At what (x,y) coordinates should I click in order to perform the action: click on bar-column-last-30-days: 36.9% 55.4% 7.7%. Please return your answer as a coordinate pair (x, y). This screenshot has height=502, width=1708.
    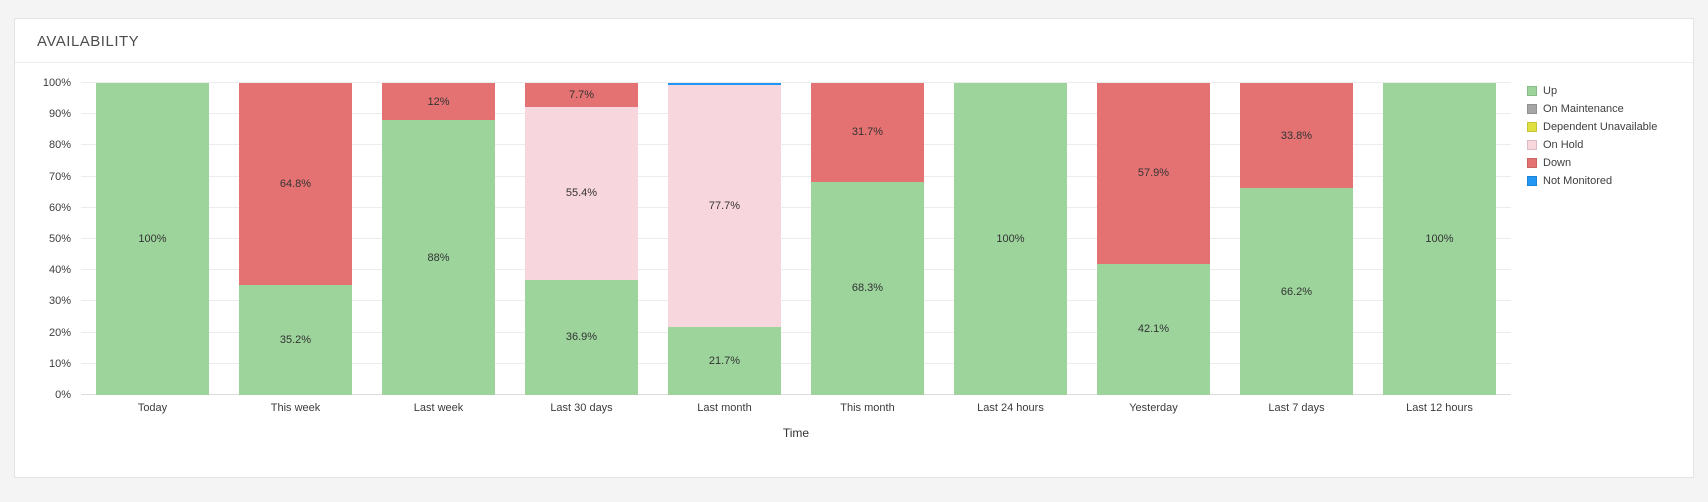
    Looking at the image, I should click on (581, 239).